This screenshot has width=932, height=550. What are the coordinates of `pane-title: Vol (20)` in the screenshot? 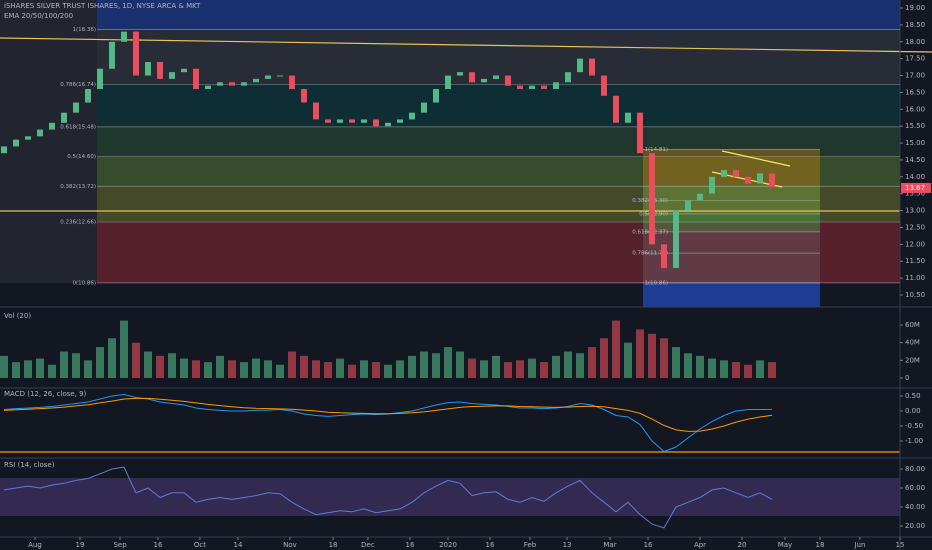 It's located at (17, 316).